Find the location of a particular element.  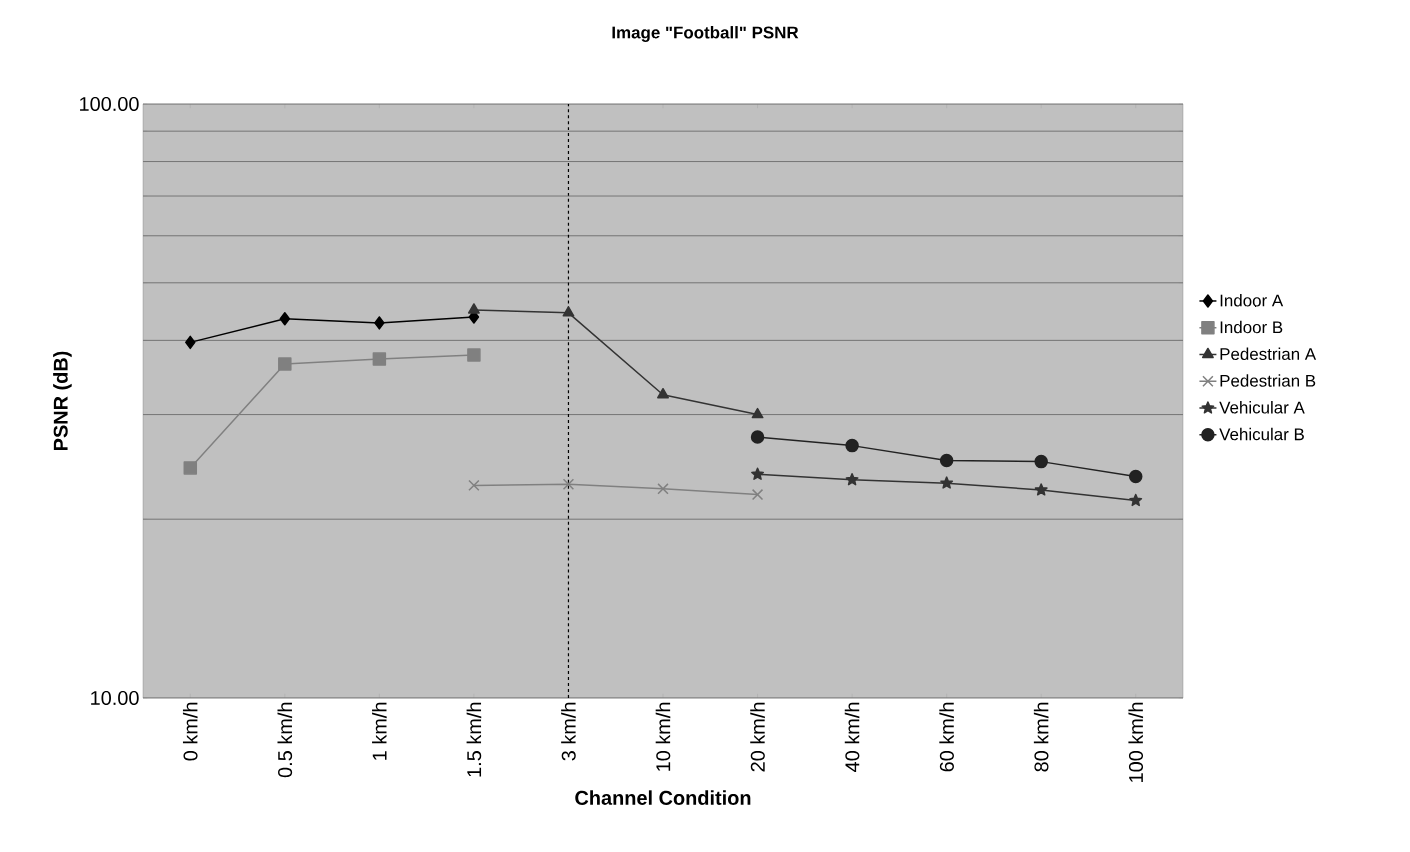

x-tick-label: 1.5 km/h is located at coordinates (474, 739).